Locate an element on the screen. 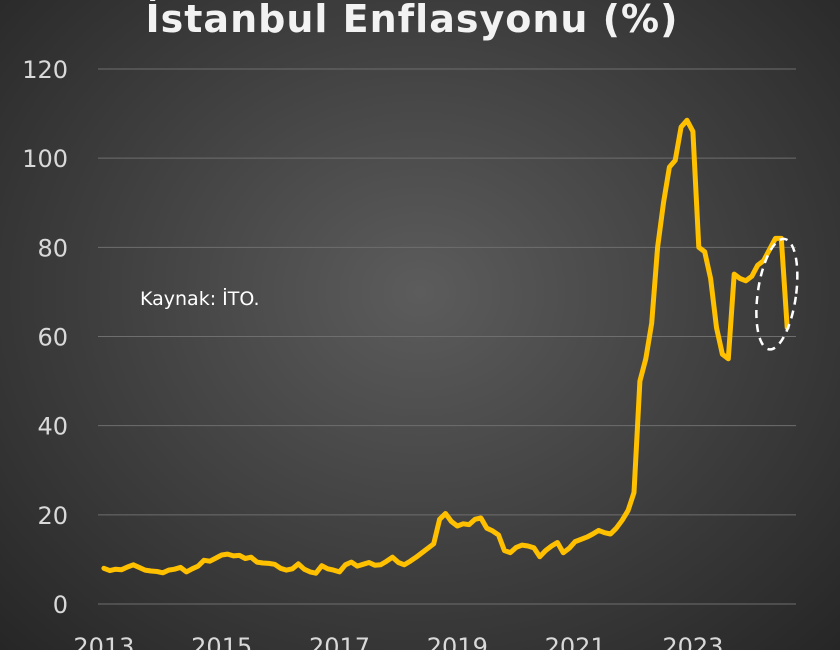 The height and width of the screenshot is (650, 840). x-tick-label: 2023 is located at coordinates (692, 641).